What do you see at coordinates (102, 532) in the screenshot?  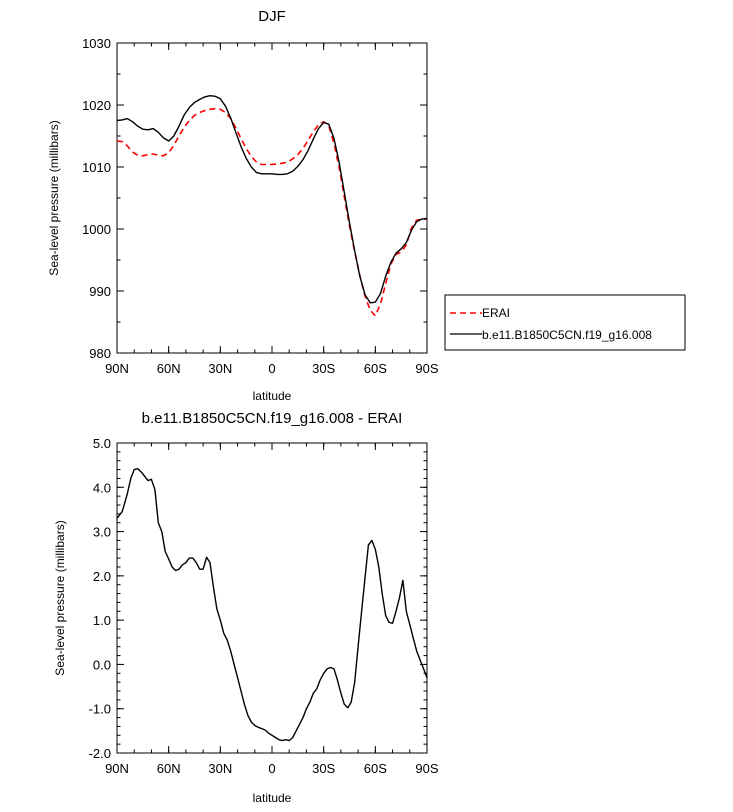 I see `y-tick-label: 3.0` at bounding box center [102, 532].